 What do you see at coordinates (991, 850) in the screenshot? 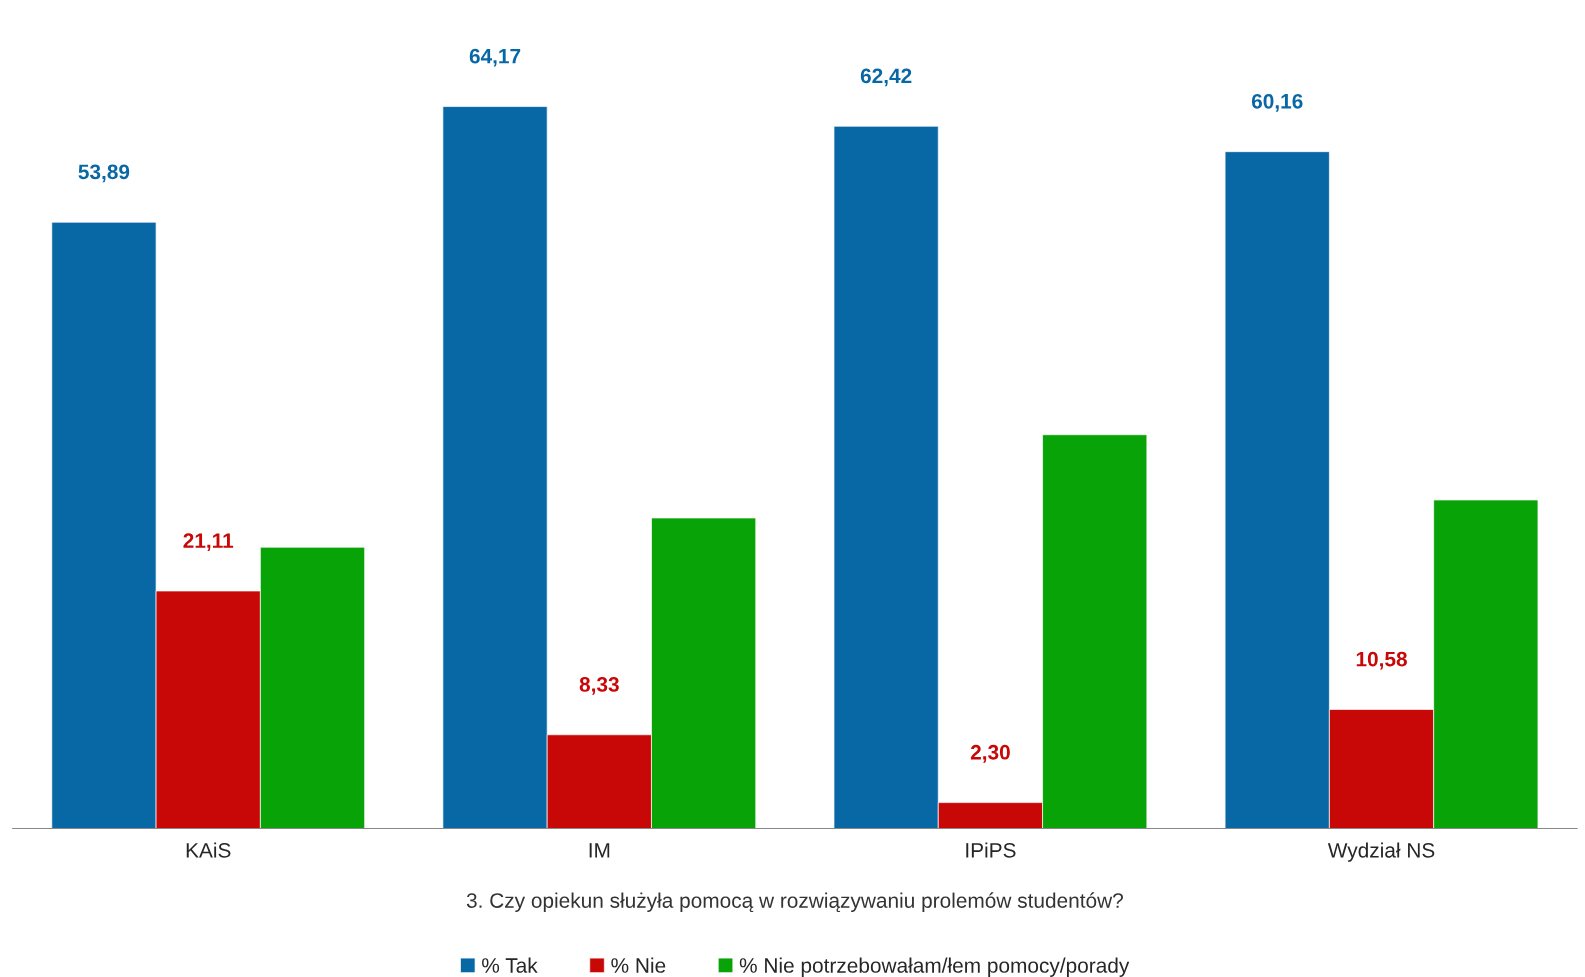
I see `x-tick-label: IPiPS` at bounding box center [991, 850].